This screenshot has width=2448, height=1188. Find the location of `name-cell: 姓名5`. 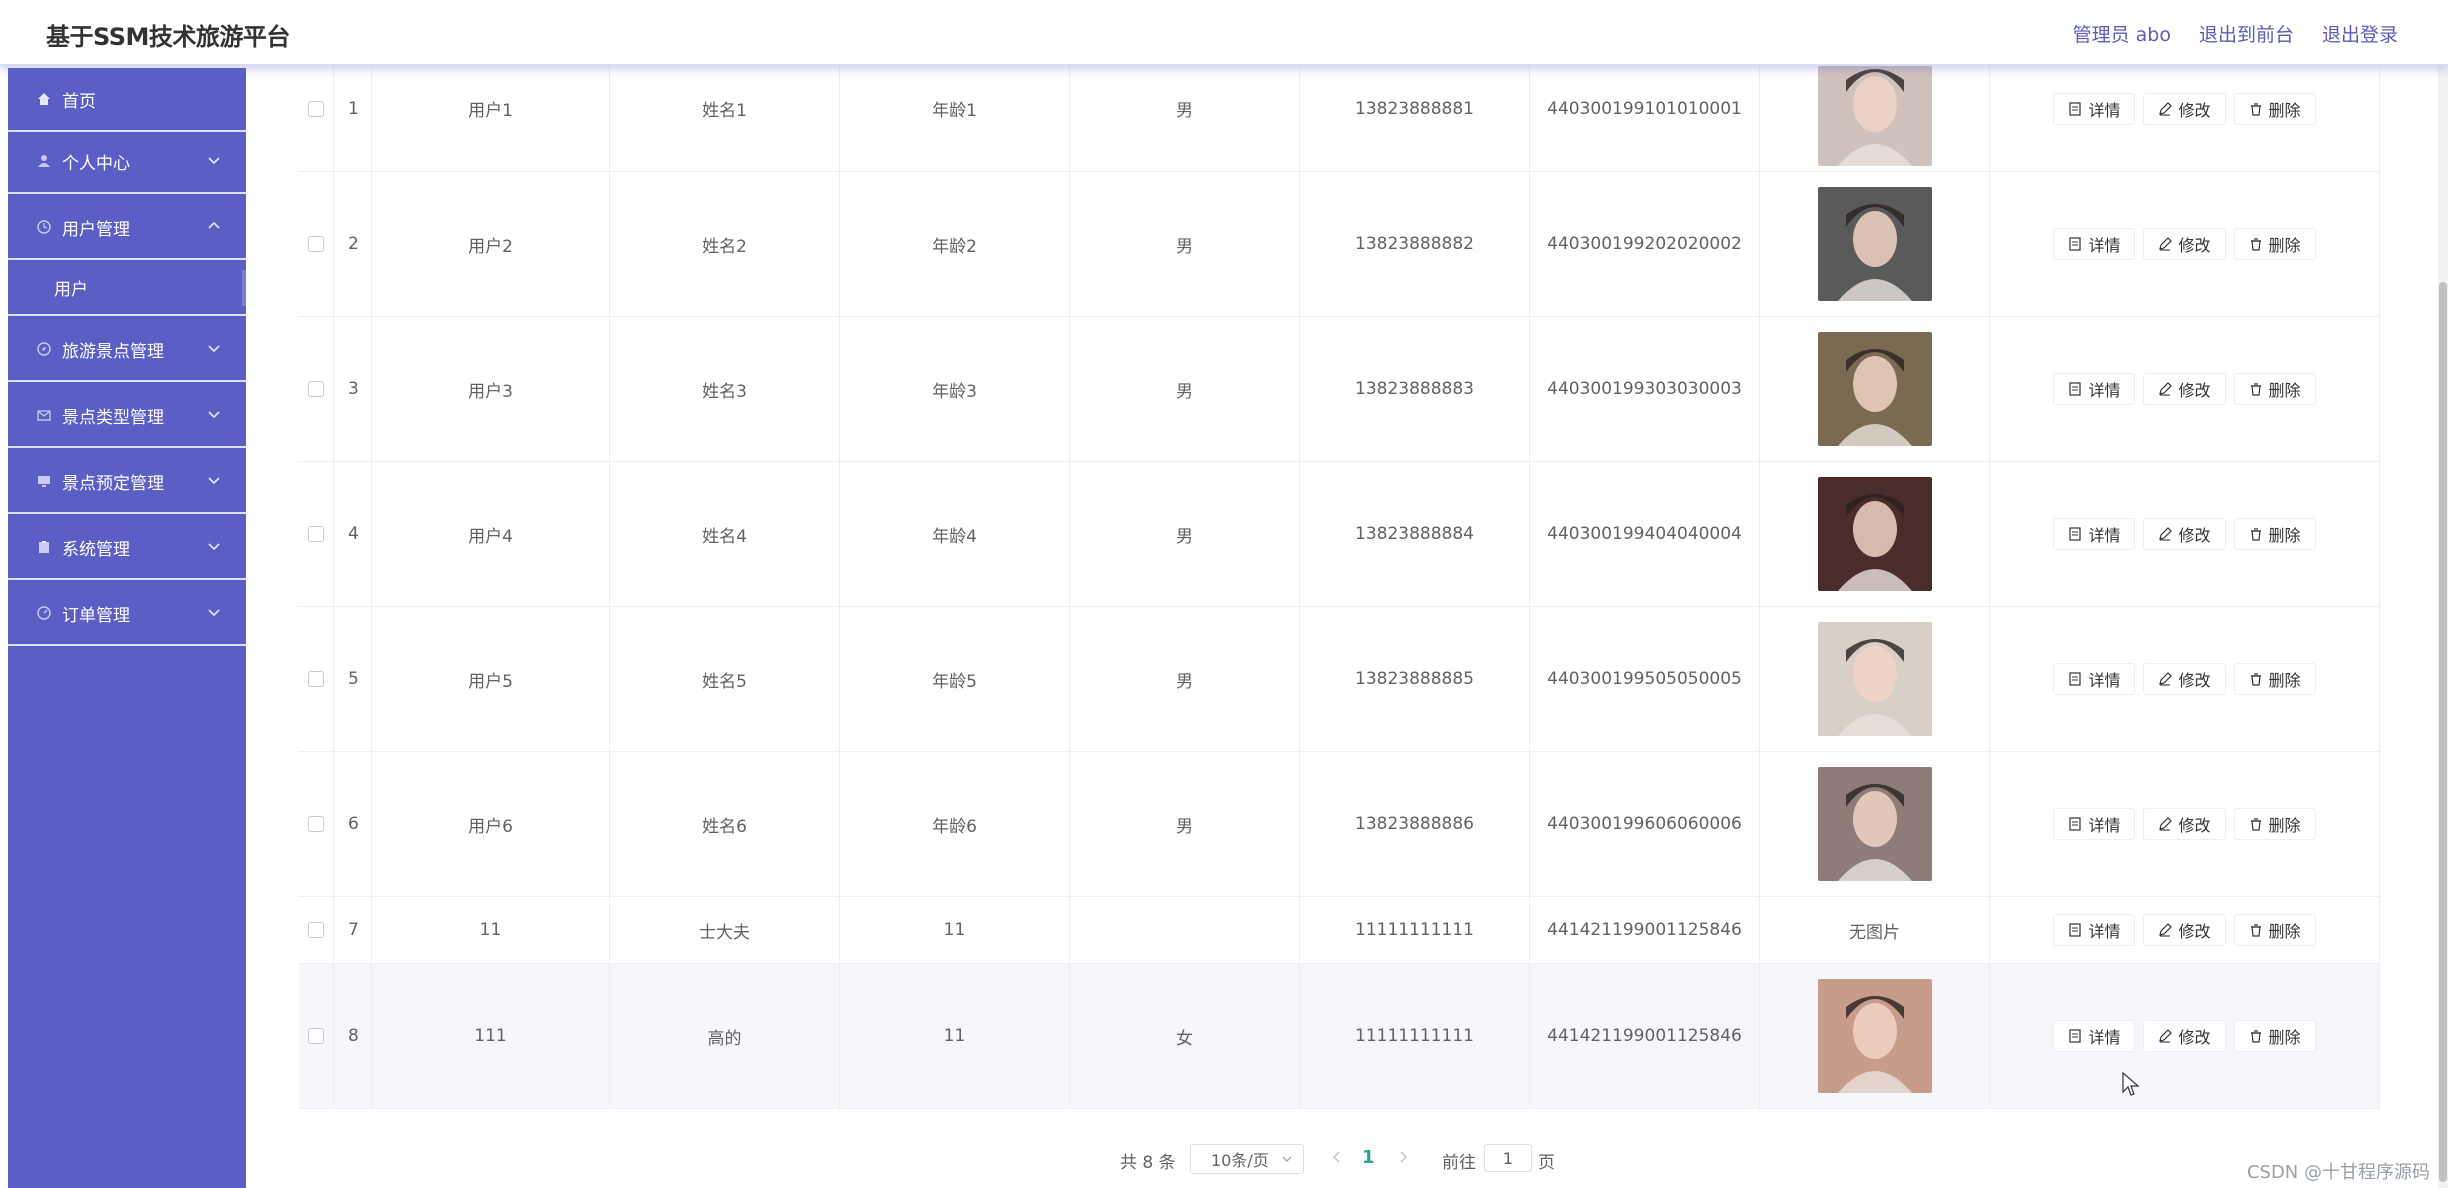

name-cell: 姓名5 is located at coordinates (725, 679).